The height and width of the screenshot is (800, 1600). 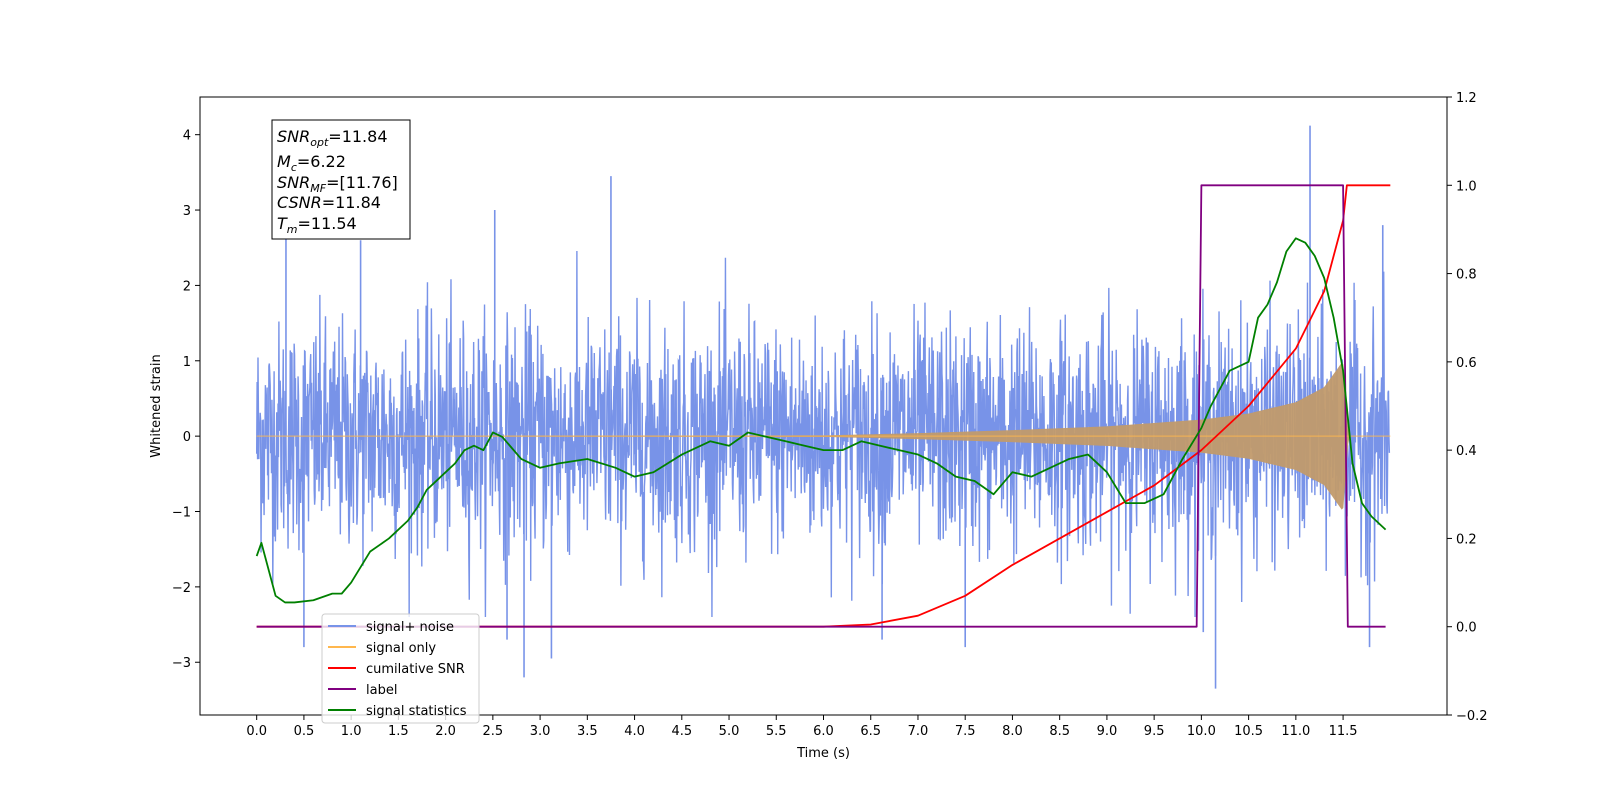 I want to click on annotation-line: Tm=11.54, so click(x=317, y=225).